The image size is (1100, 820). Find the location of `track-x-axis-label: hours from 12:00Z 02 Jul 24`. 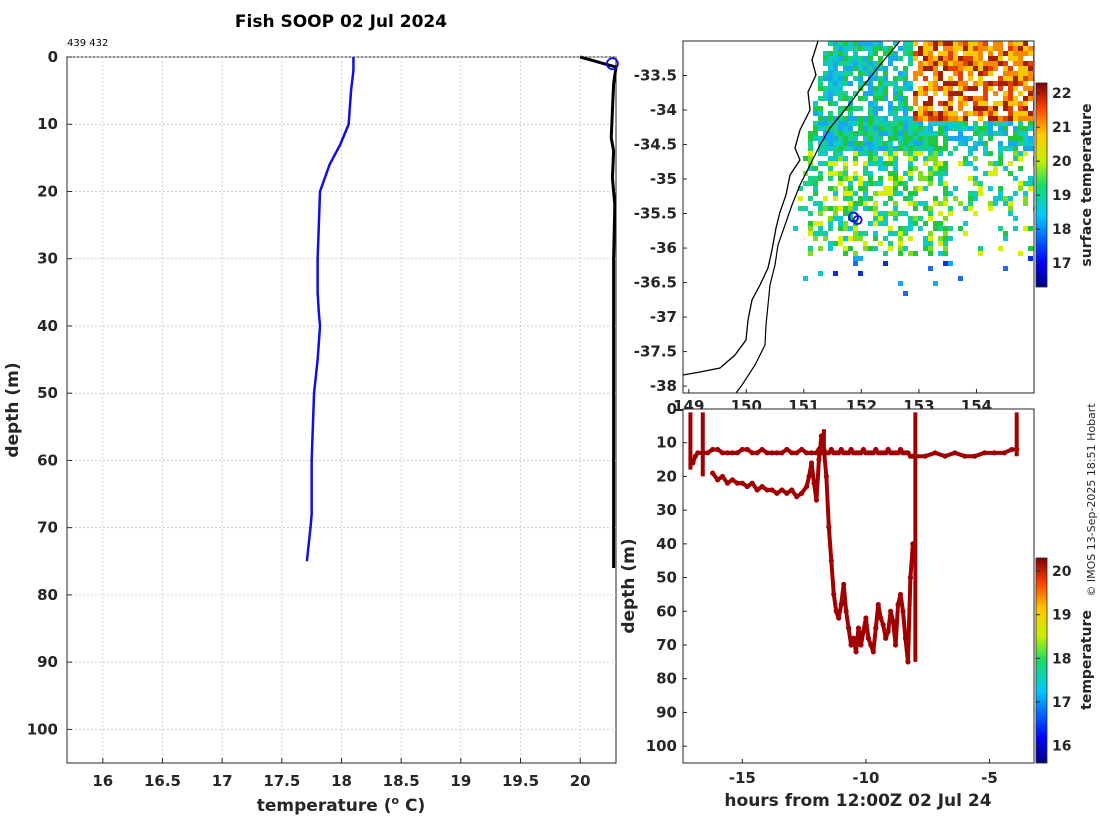

track-x-axis-label: hours from 12:00Z 02 Jul 24 is located at coordinates (857, 801).